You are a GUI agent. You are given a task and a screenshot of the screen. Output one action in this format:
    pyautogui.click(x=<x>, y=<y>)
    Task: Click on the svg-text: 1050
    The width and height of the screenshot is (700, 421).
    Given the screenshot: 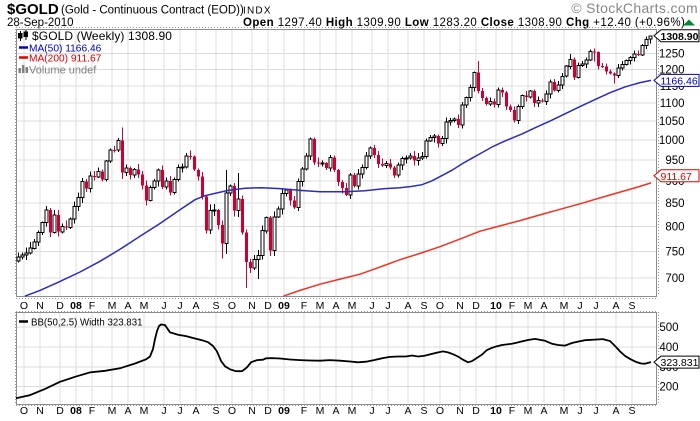 What is the action you would take?
    pyautogui.click(x=672, y=122)
    